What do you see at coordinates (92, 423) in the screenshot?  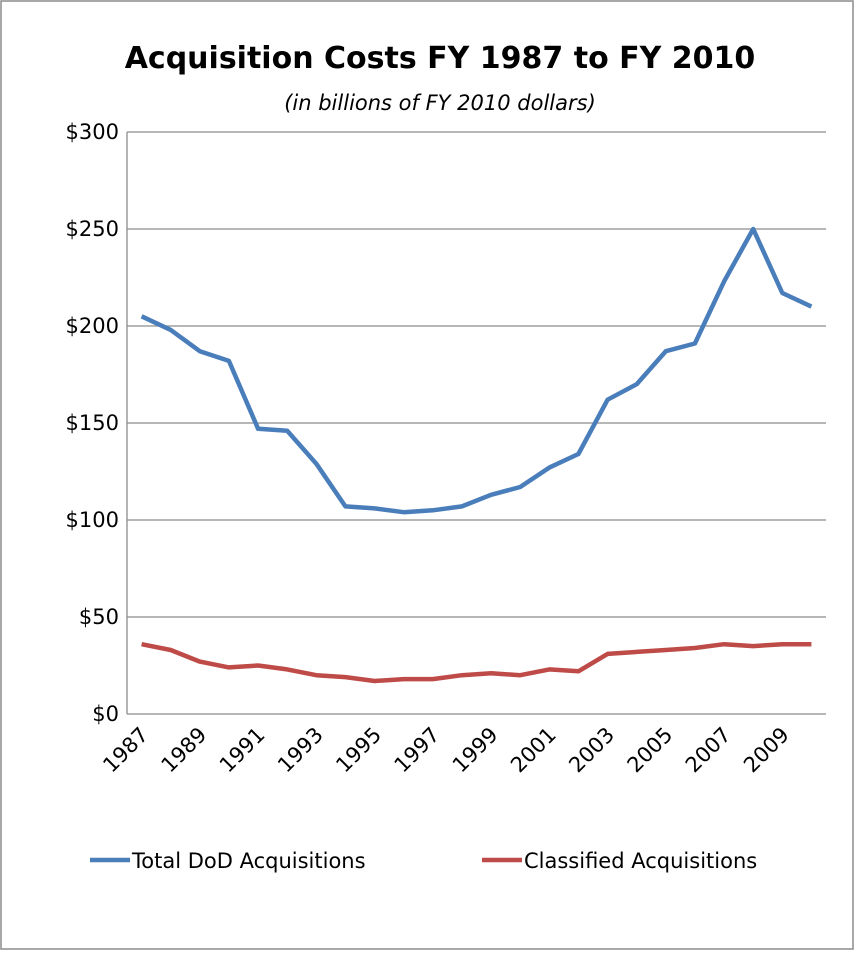 I see `y-tick-label: $150` at bounding box center [92, 423].